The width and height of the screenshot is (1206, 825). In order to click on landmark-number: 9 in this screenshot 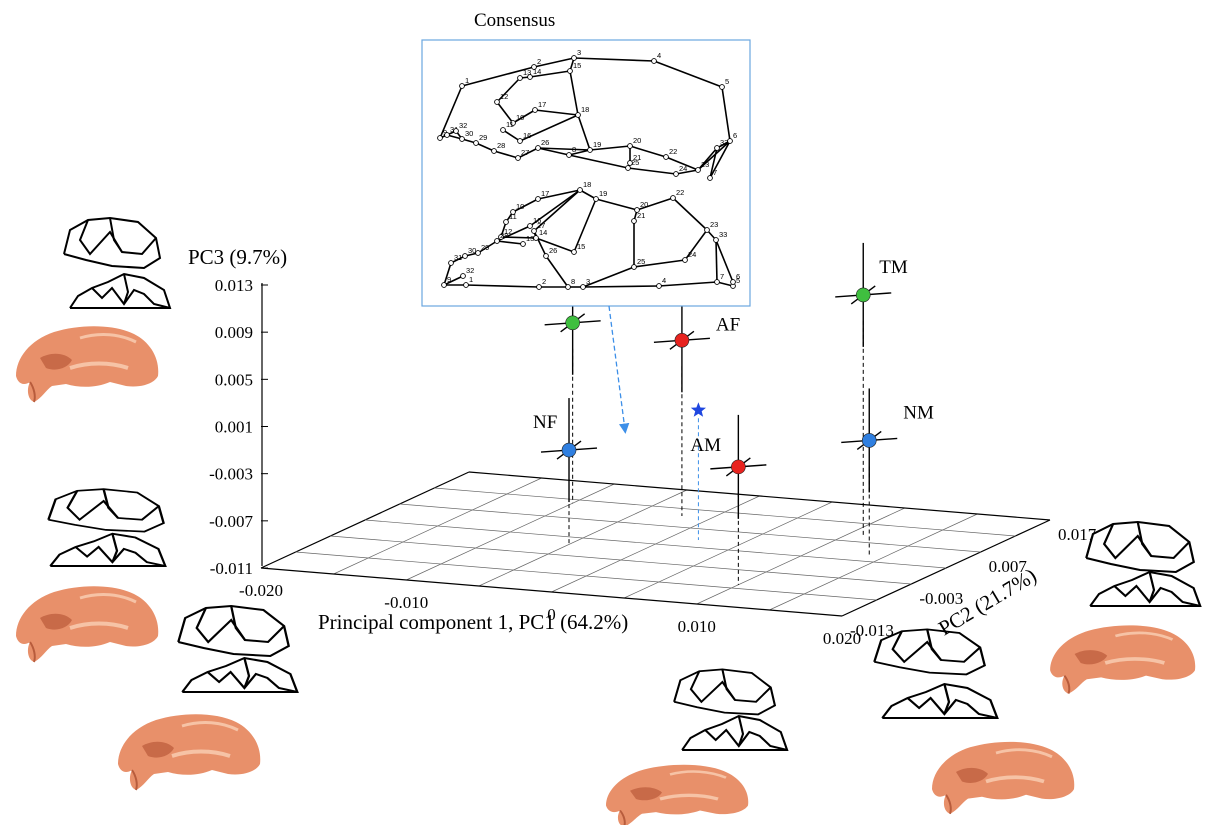, I will do `click(449, 279)`.